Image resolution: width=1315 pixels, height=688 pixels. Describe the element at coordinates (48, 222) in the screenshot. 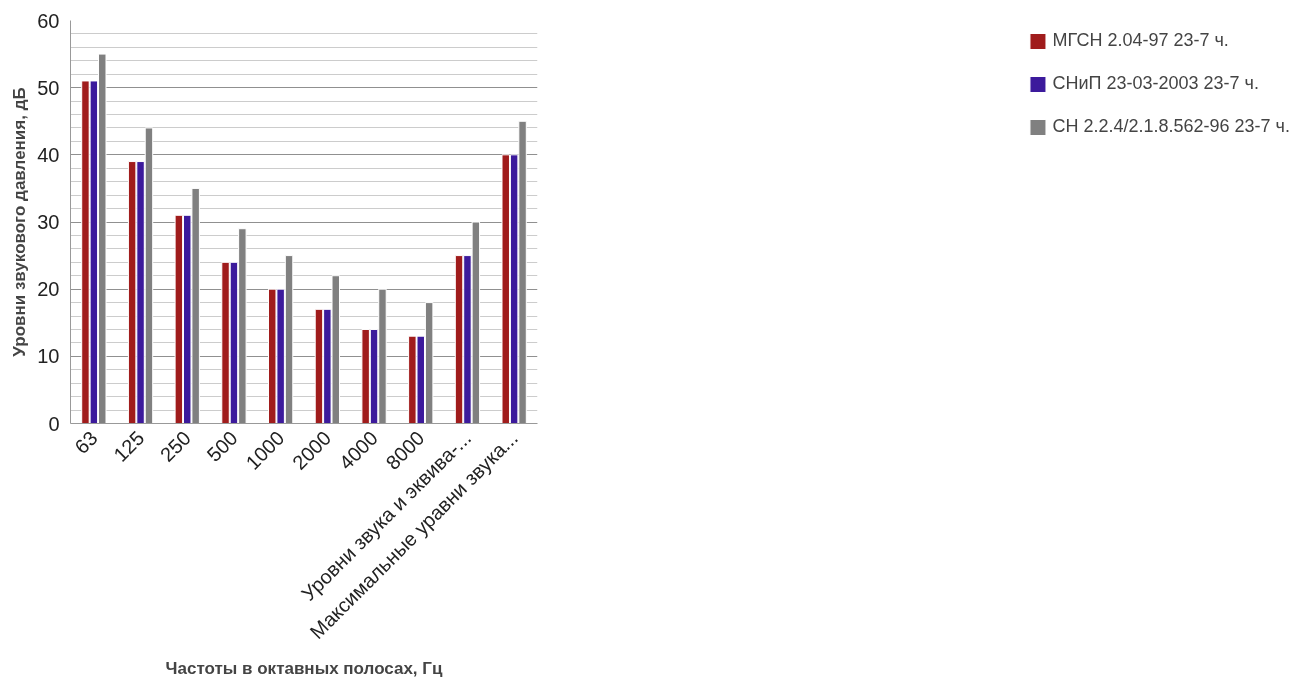

I see `y-tick-label: 30` at that location.